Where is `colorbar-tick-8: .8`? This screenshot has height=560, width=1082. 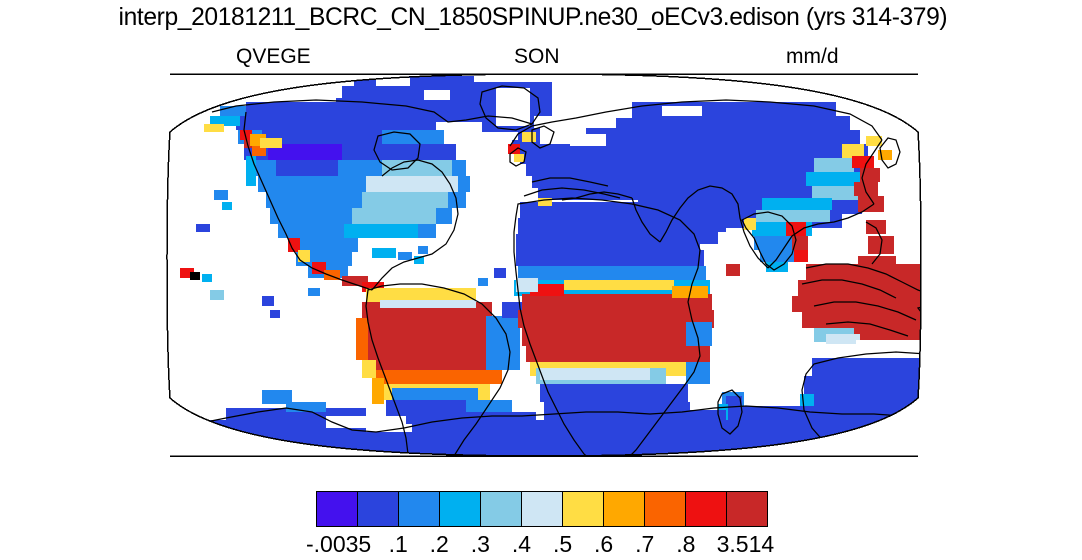 colorbar-tick-8: .8 is located at coordinates (686, 544).